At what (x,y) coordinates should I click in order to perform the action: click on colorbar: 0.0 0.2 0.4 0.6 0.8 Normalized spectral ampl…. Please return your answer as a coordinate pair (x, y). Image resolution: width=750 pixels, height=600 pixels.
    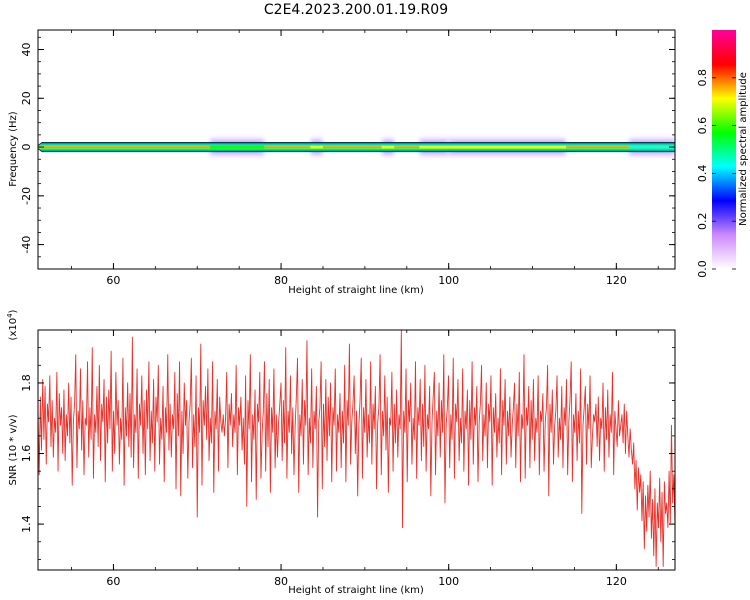
    Looking at the image, I should click on (722, 154).